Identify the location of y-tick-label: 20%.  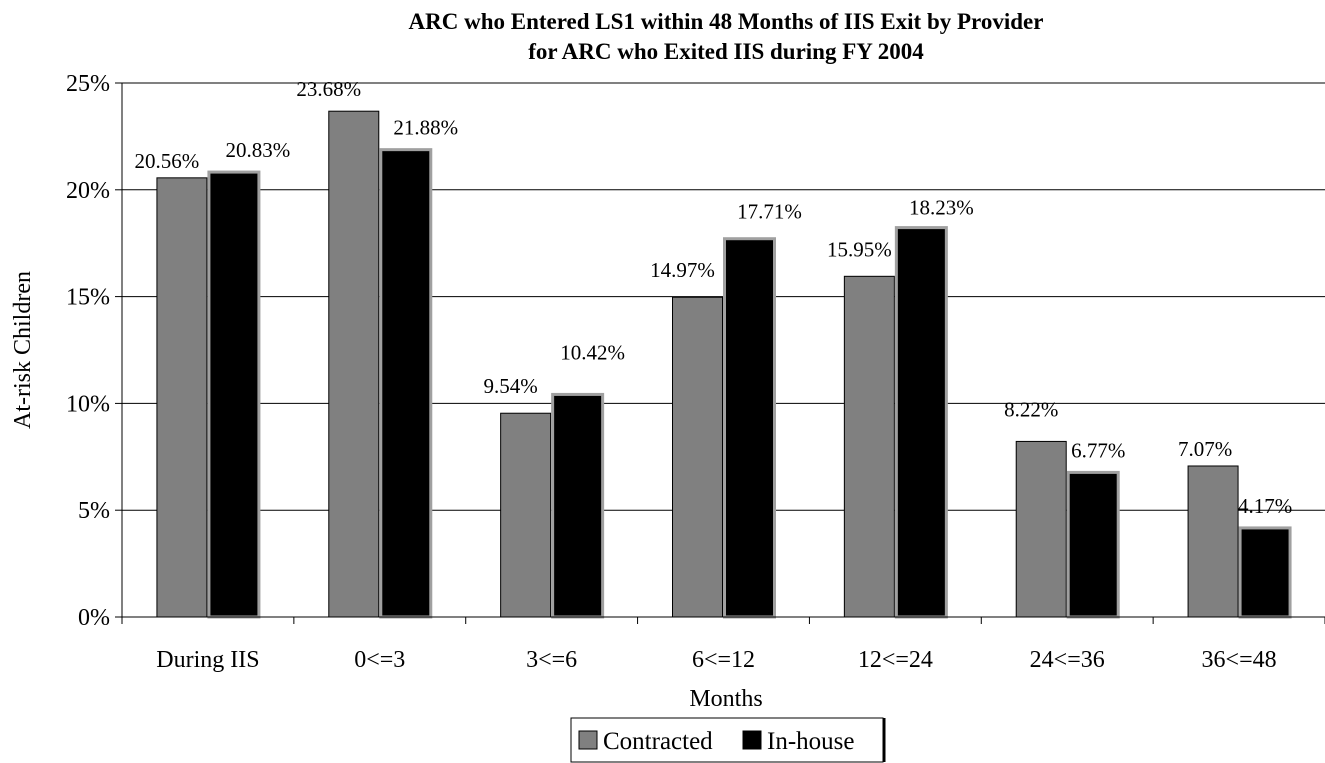
(88, 191).